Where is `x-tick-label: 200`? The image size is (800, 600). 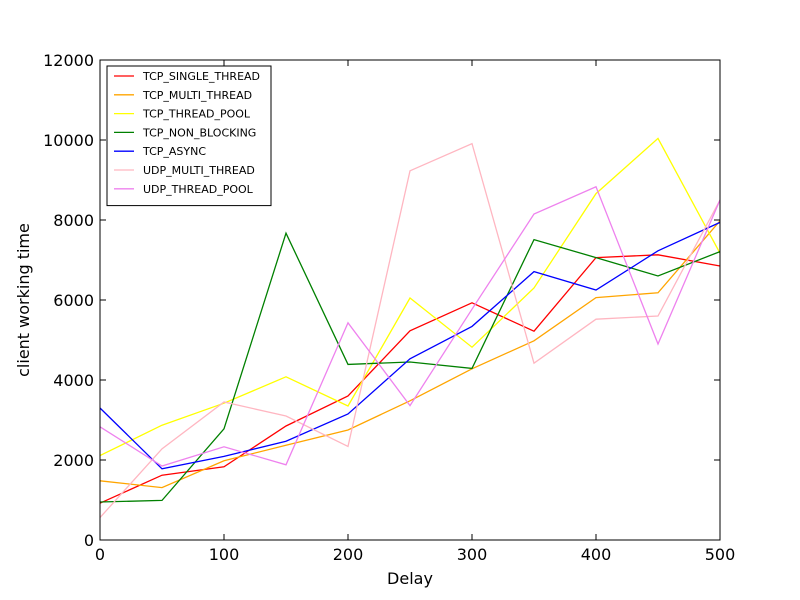
x-tick-label: 200 is located at coordinates (348, 554).